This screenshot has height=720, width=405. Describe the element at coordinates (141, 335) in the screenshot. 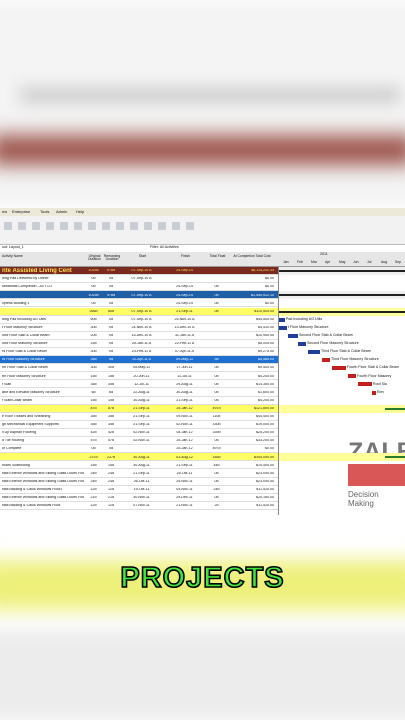

I see `table-cell: 15-Dec-10 A` at that location.